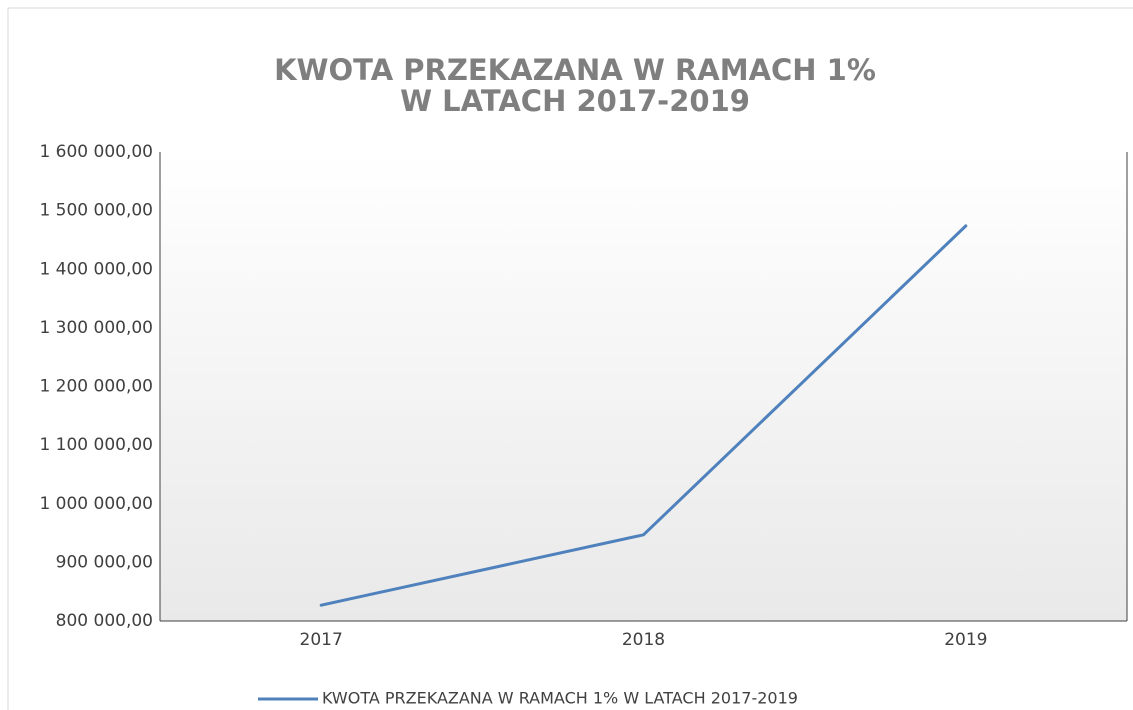  What do you see at coordinates (96, 211) in the screenshot?
I see `y-tick-label: 1 500 000,00` at bounding box center [96, 211].